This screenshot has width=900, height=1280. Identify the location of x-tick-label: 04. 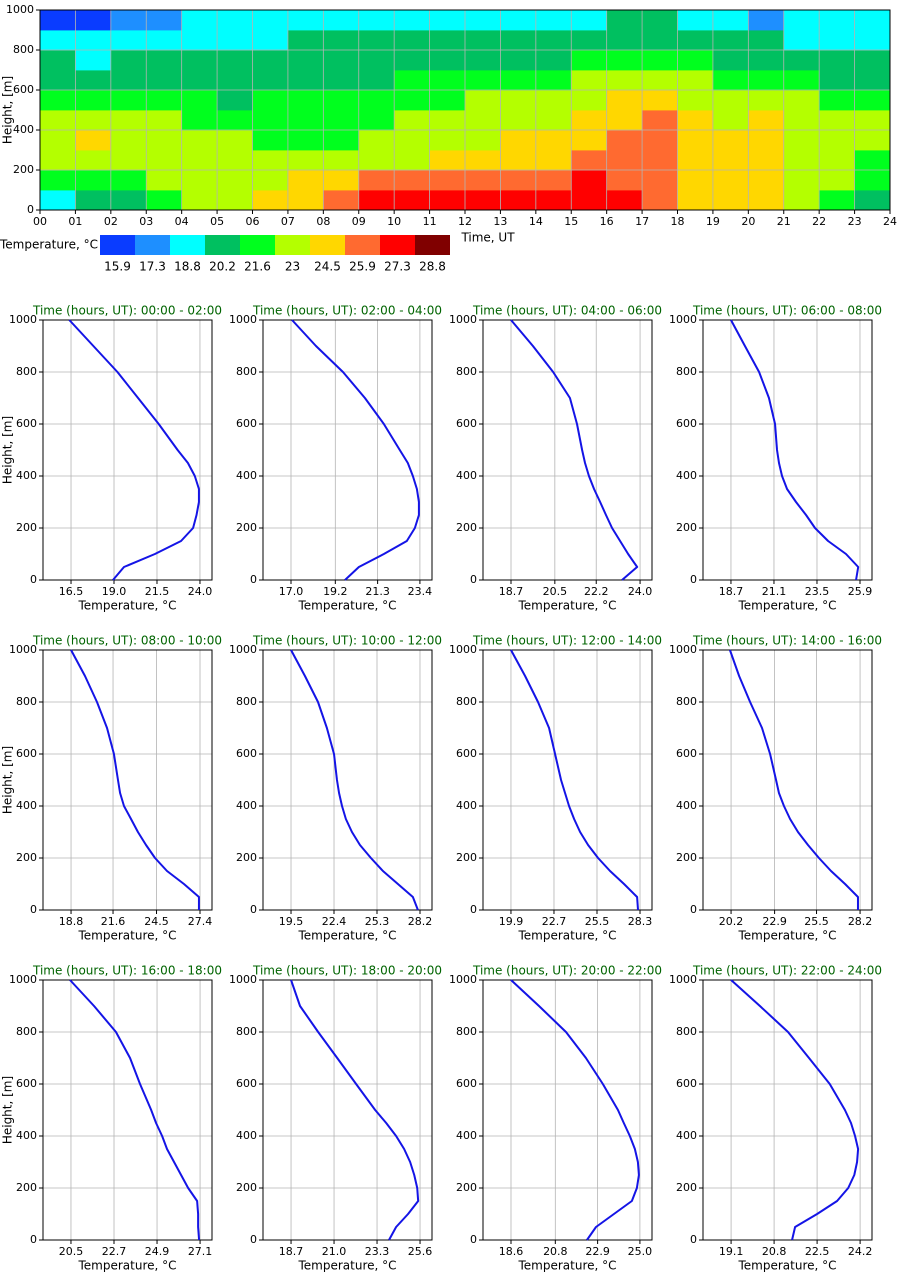
(182, 221).